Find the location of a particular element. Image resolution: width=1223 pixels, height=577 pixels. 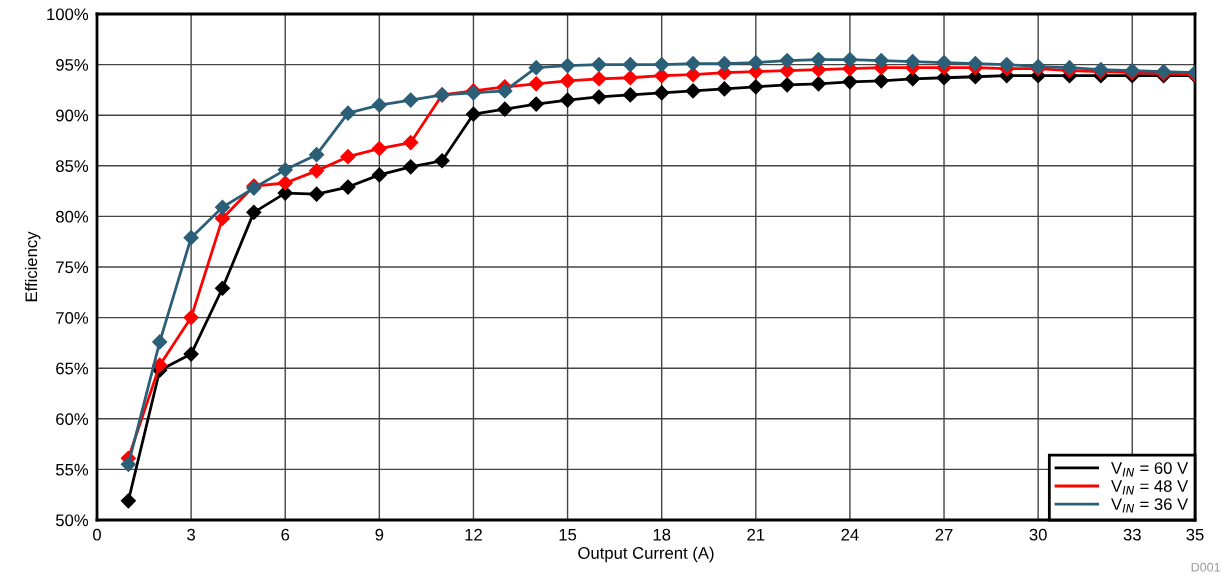

y-tick-label: 75% is located at coordinates (72, 267).